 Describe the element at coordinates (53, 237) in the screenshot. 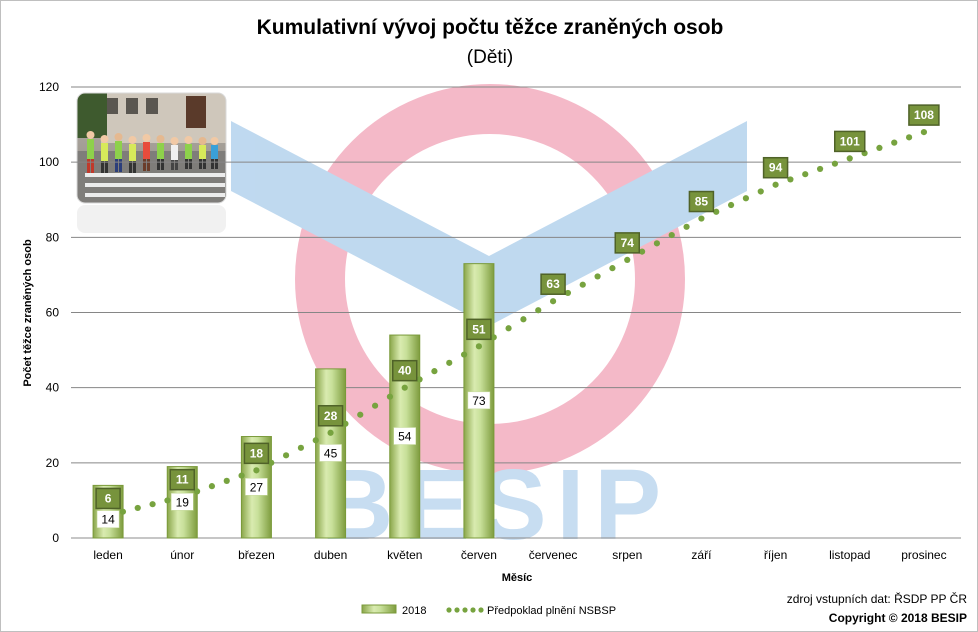

I see `y-tick-label: 80` at that location.